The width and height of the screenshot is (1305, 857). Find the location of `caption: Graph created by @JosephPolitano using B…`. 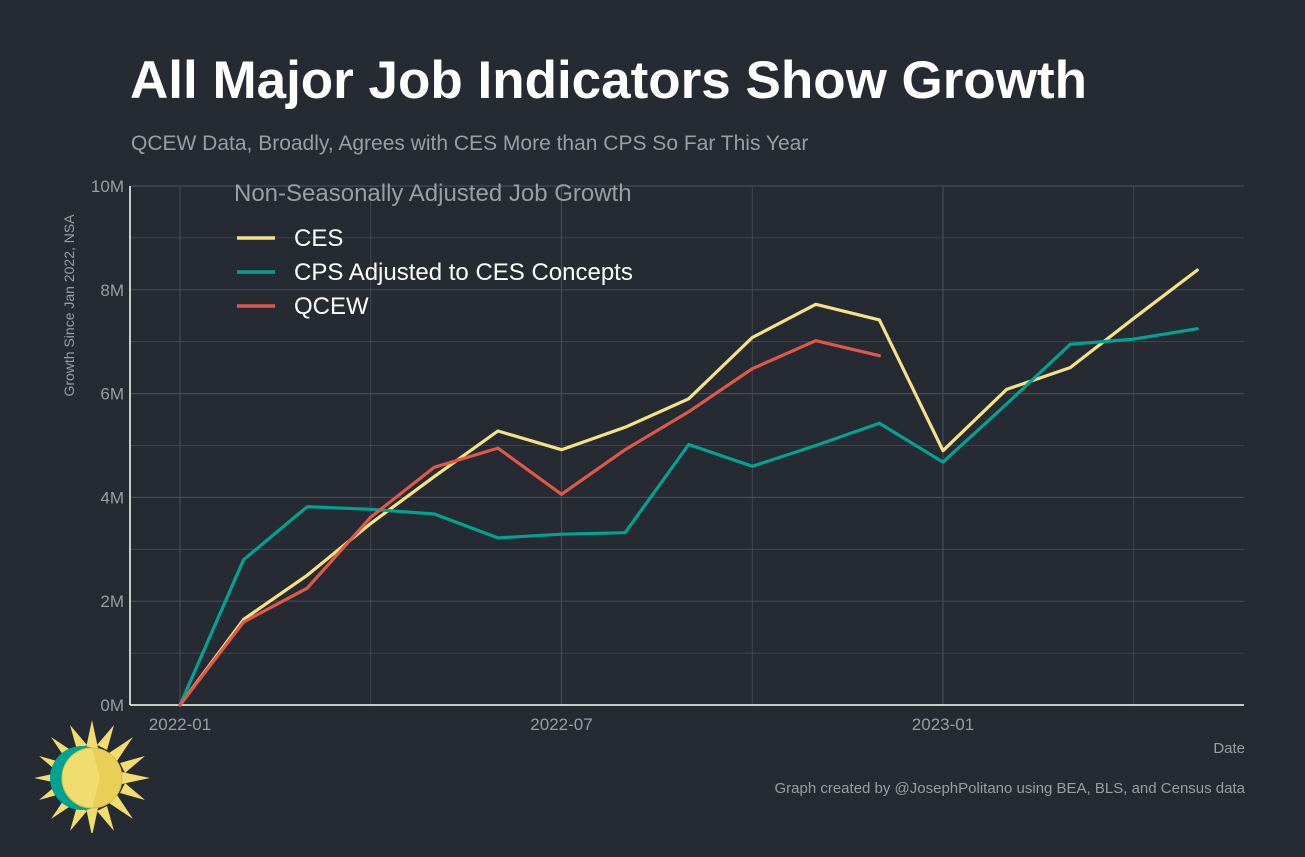

caption: Graph created by @JosephPolitano using B… is located at coordinates (1009, 788).